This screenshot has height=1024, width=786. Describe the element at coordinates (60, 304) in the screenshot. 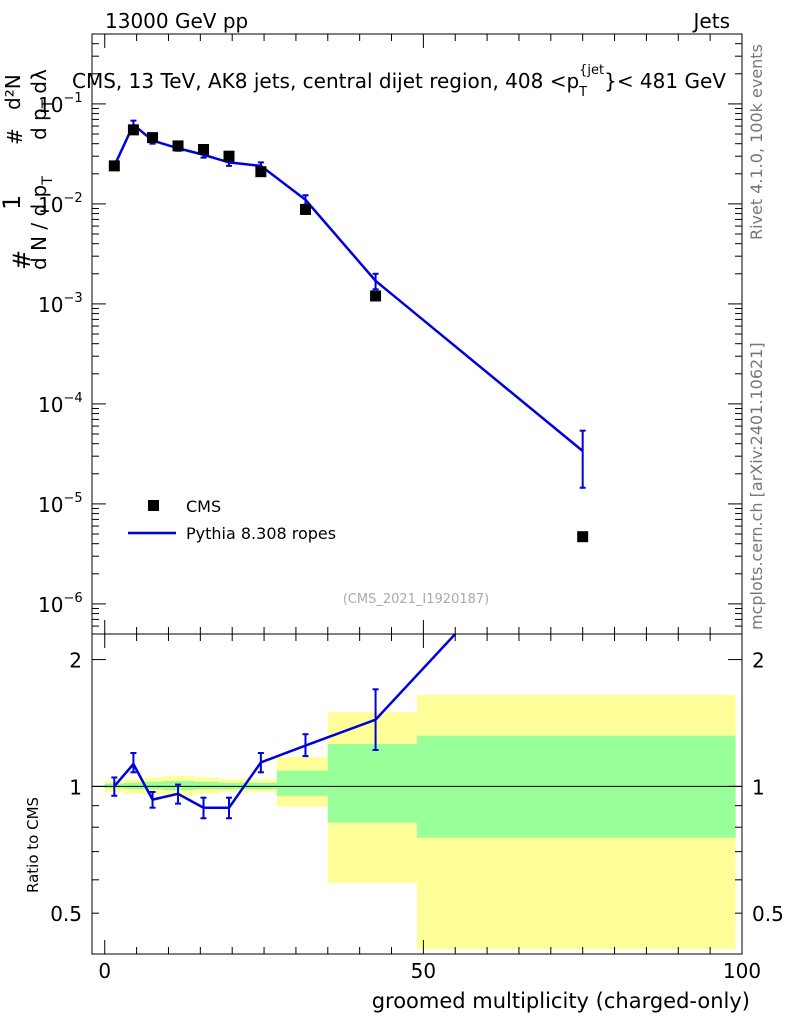

I see `y-tick-label: 10⁻³` at that location.